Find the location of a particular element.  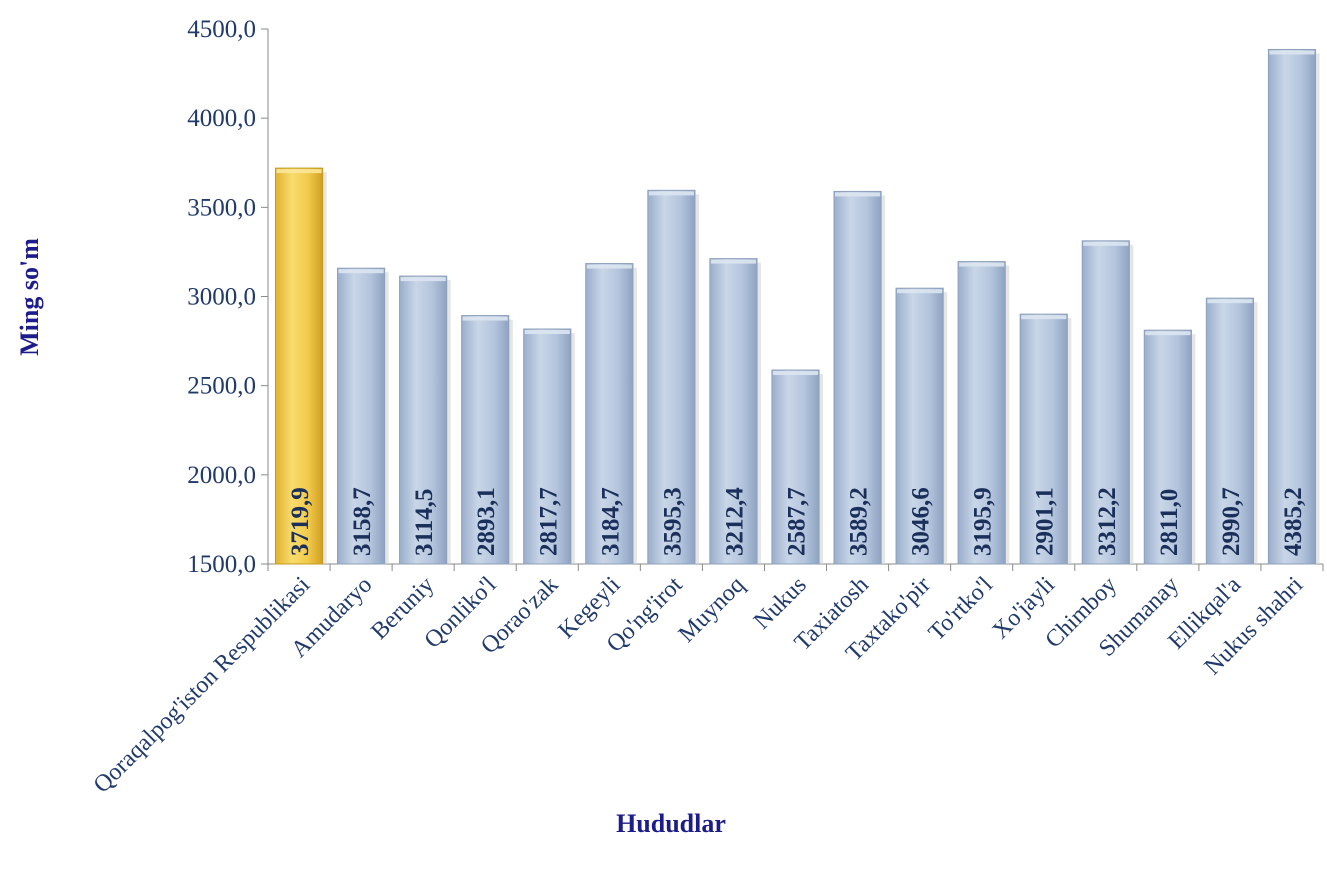

y-tick-label: 3500,0 is located at coordinates (221, 207).